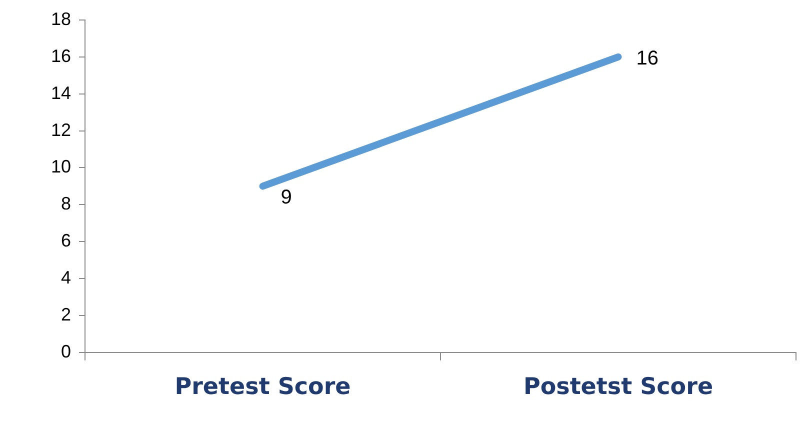  What do you see at coordinates (65, 314) in the screenshot?
I see `y-tick-label: 2` at bounding box center [65, 314].